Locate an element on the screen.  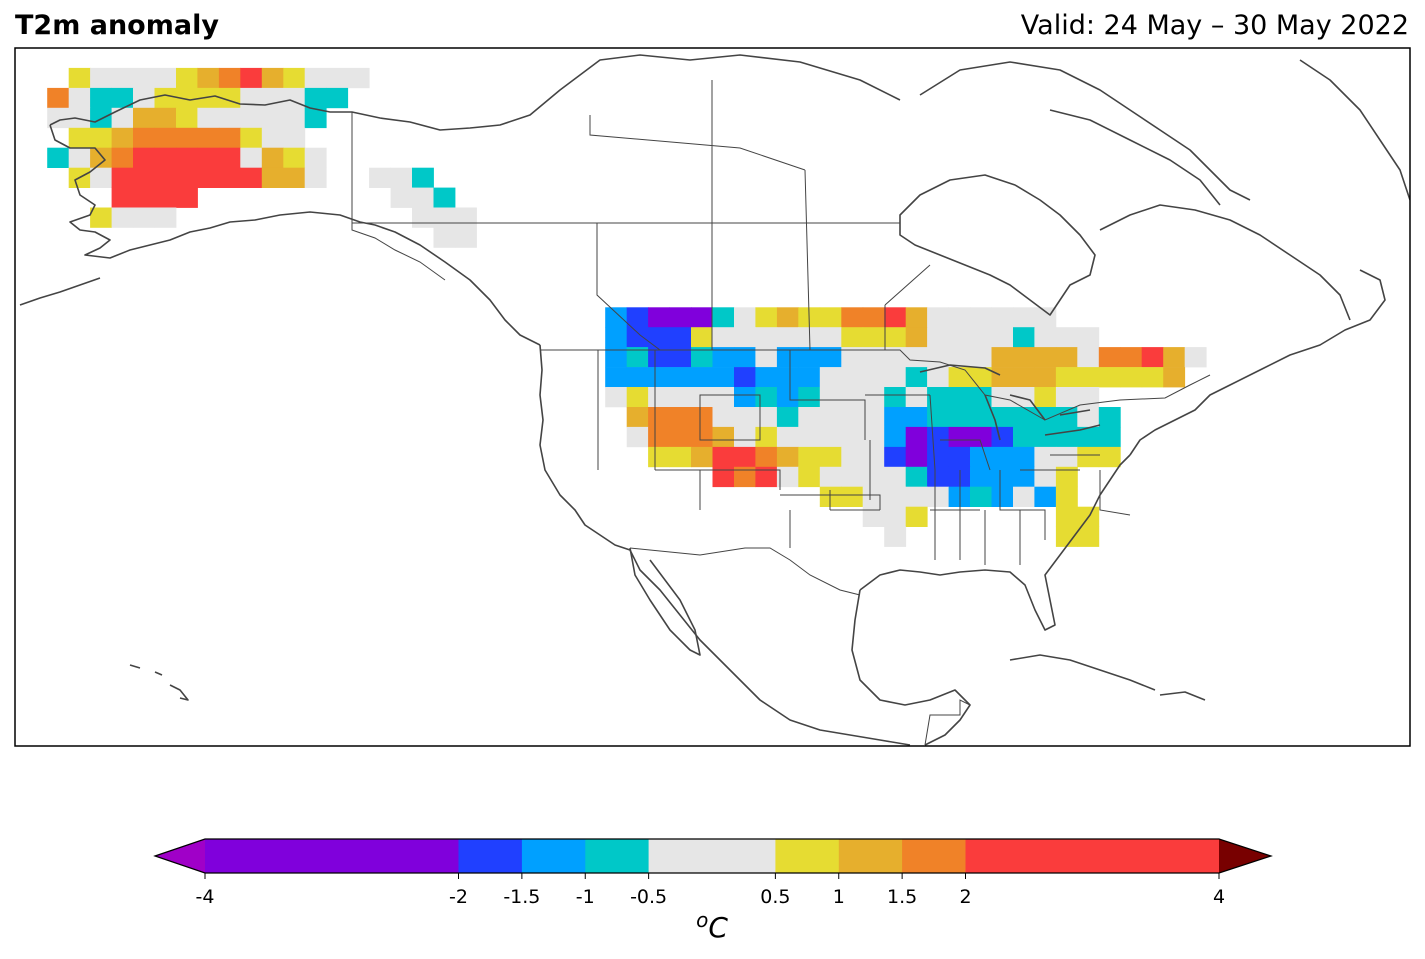
great-lakes is located at coordinates (1010, 402).